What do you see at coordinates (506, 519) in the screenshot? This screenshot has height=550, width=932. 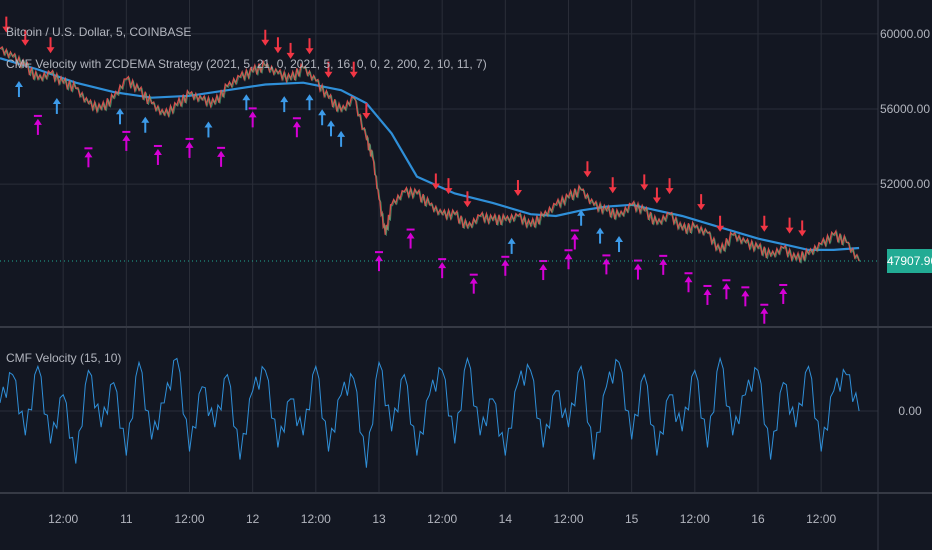 I see `time-axis-tick-label: 14` at bounding box center [506, 519].